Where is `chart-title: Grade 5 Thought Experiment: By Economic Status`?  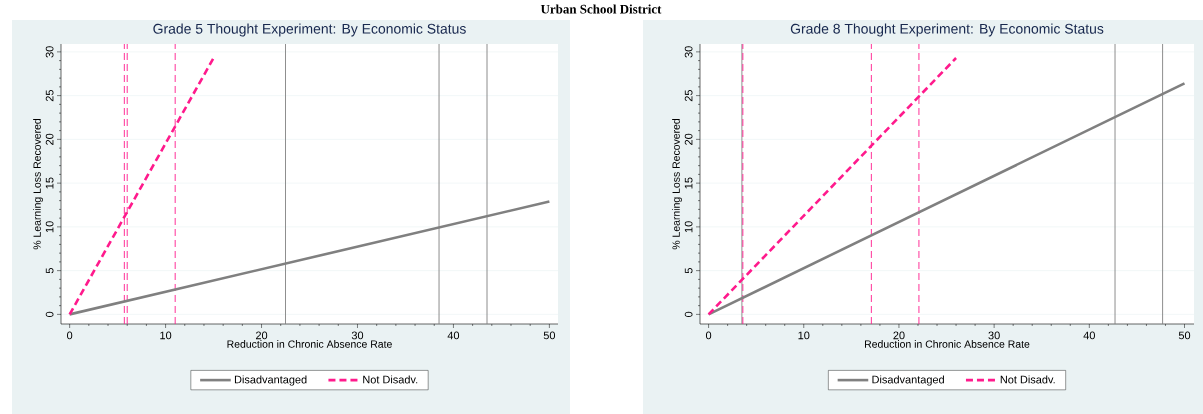 chart-title: Grade 5 Thought Experiment: By Economic Status is located at coordinates (309, 30).